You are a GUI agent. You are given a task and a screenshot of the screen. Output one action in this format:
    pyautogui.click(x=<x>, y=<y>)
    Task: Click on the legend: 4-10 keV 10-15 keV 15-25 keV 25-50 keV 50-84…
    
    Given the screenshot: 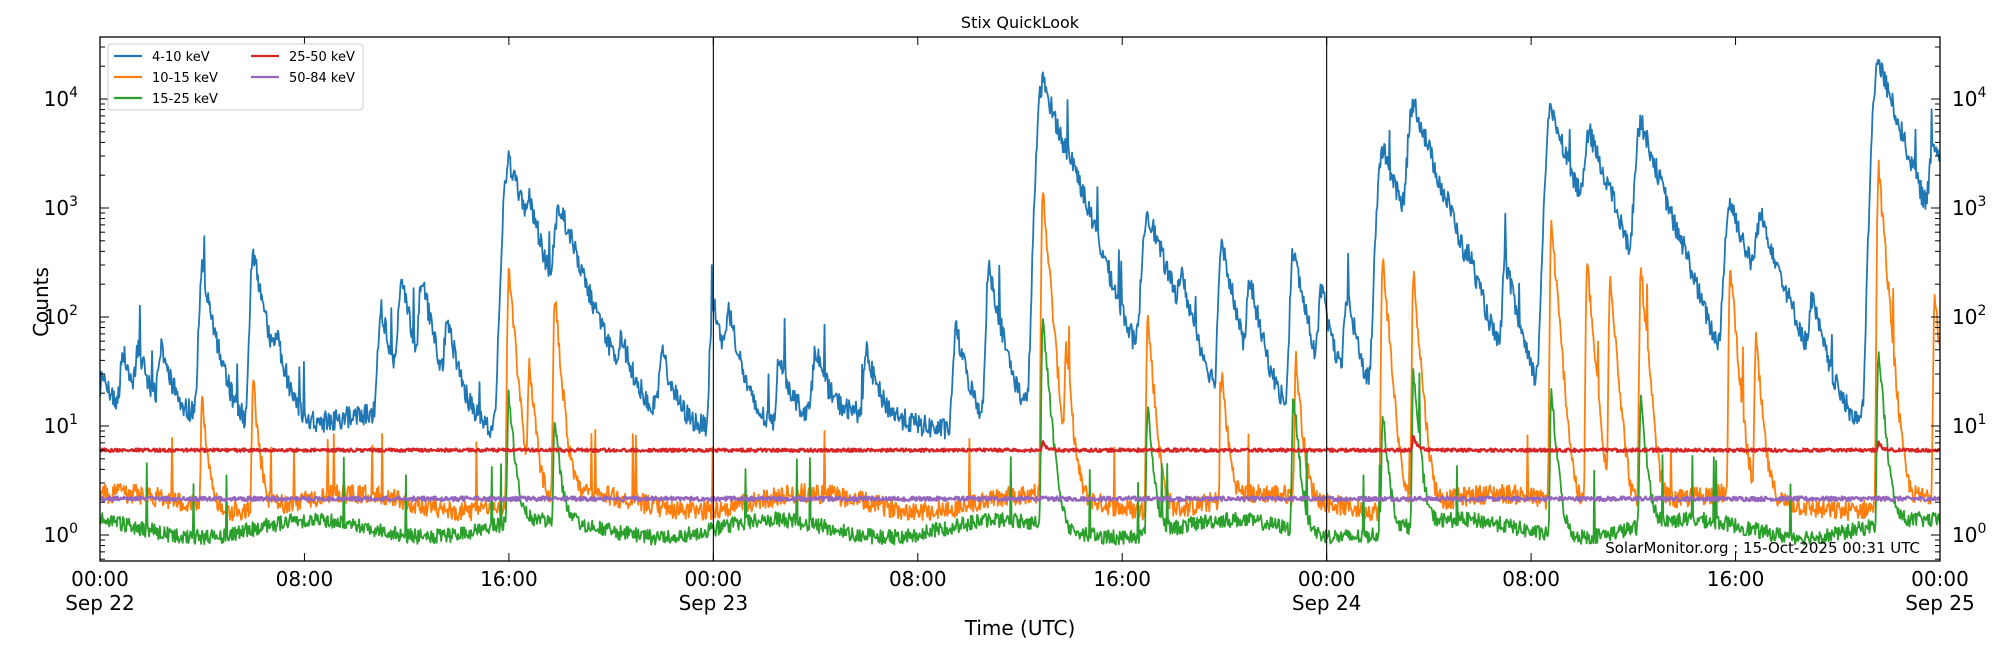 What is the action you would take?
    pyautogui.click(x=235, y=77)
    